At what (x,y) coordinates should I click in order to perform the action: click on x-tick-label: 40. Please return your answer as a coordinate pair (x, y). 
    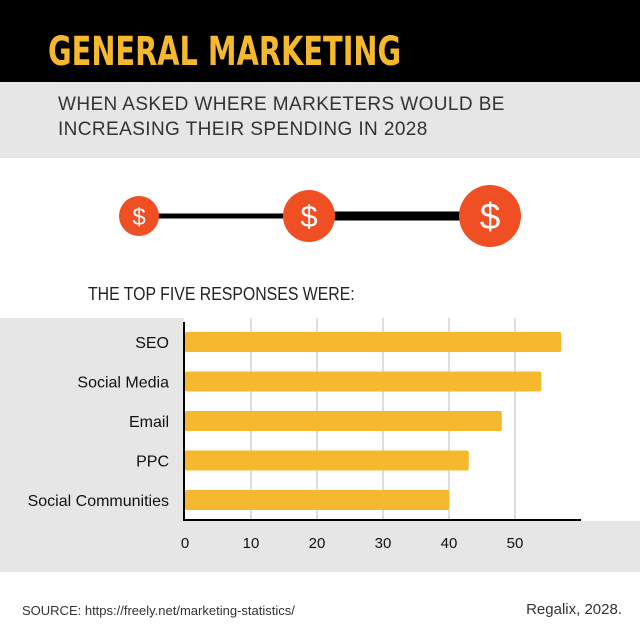
    Looking at the image, I should click on (449, 543).